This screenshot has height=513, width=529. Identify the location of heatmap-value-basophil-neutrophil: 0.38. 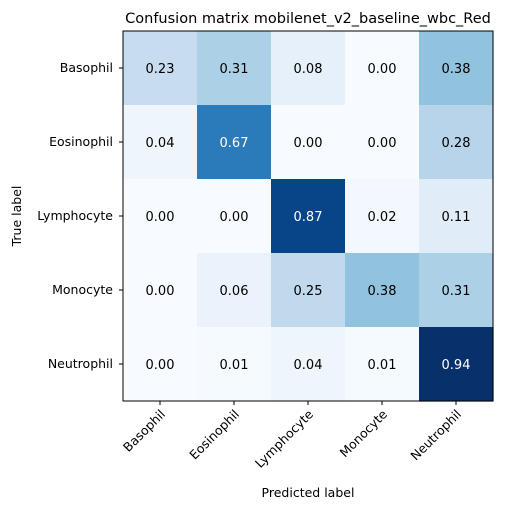
(456, 69).